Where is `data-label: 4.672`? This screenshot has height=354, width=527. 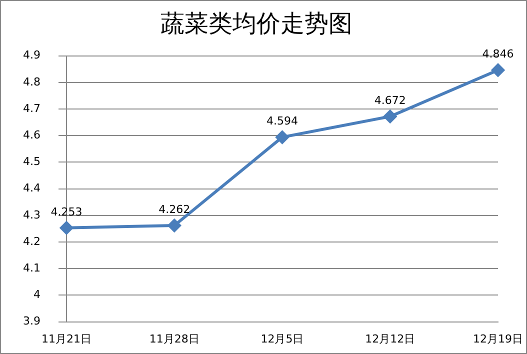 data-label: 4.672 is located at coordinates (390, 100).